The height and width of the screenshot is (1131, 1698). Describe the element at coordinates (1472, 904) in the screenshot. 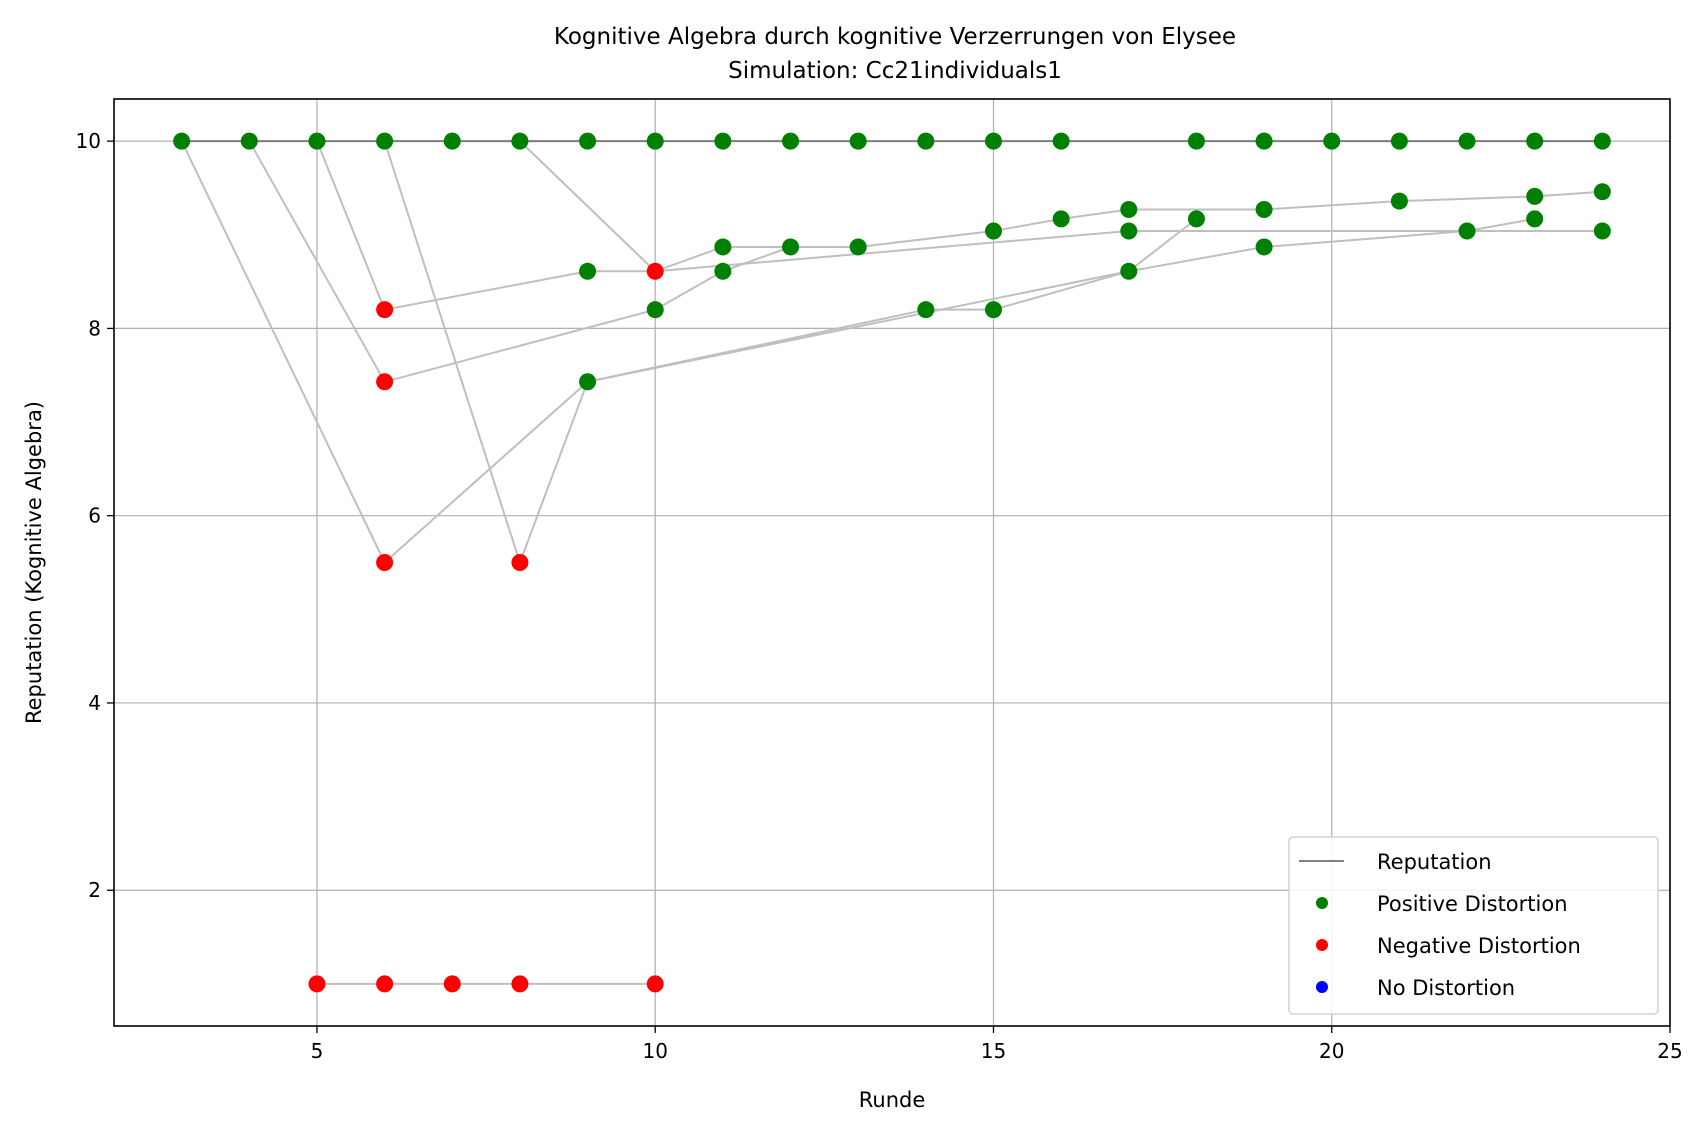

I see `legend-positive-distortion-label: Positive Distortion` at that location.